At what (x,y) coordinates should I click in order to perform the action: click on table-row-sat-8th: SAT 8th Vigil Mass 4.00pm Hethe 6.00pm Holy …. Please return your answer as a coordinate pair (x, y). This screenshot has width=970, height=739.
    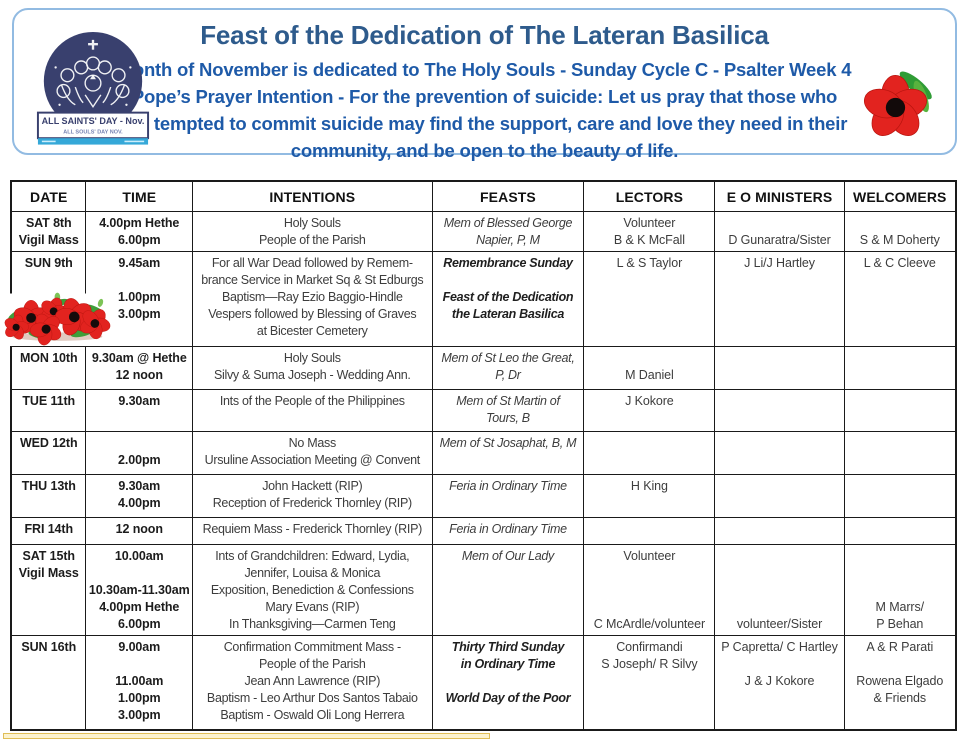
    Looking at the image, I should click on (483, 232).